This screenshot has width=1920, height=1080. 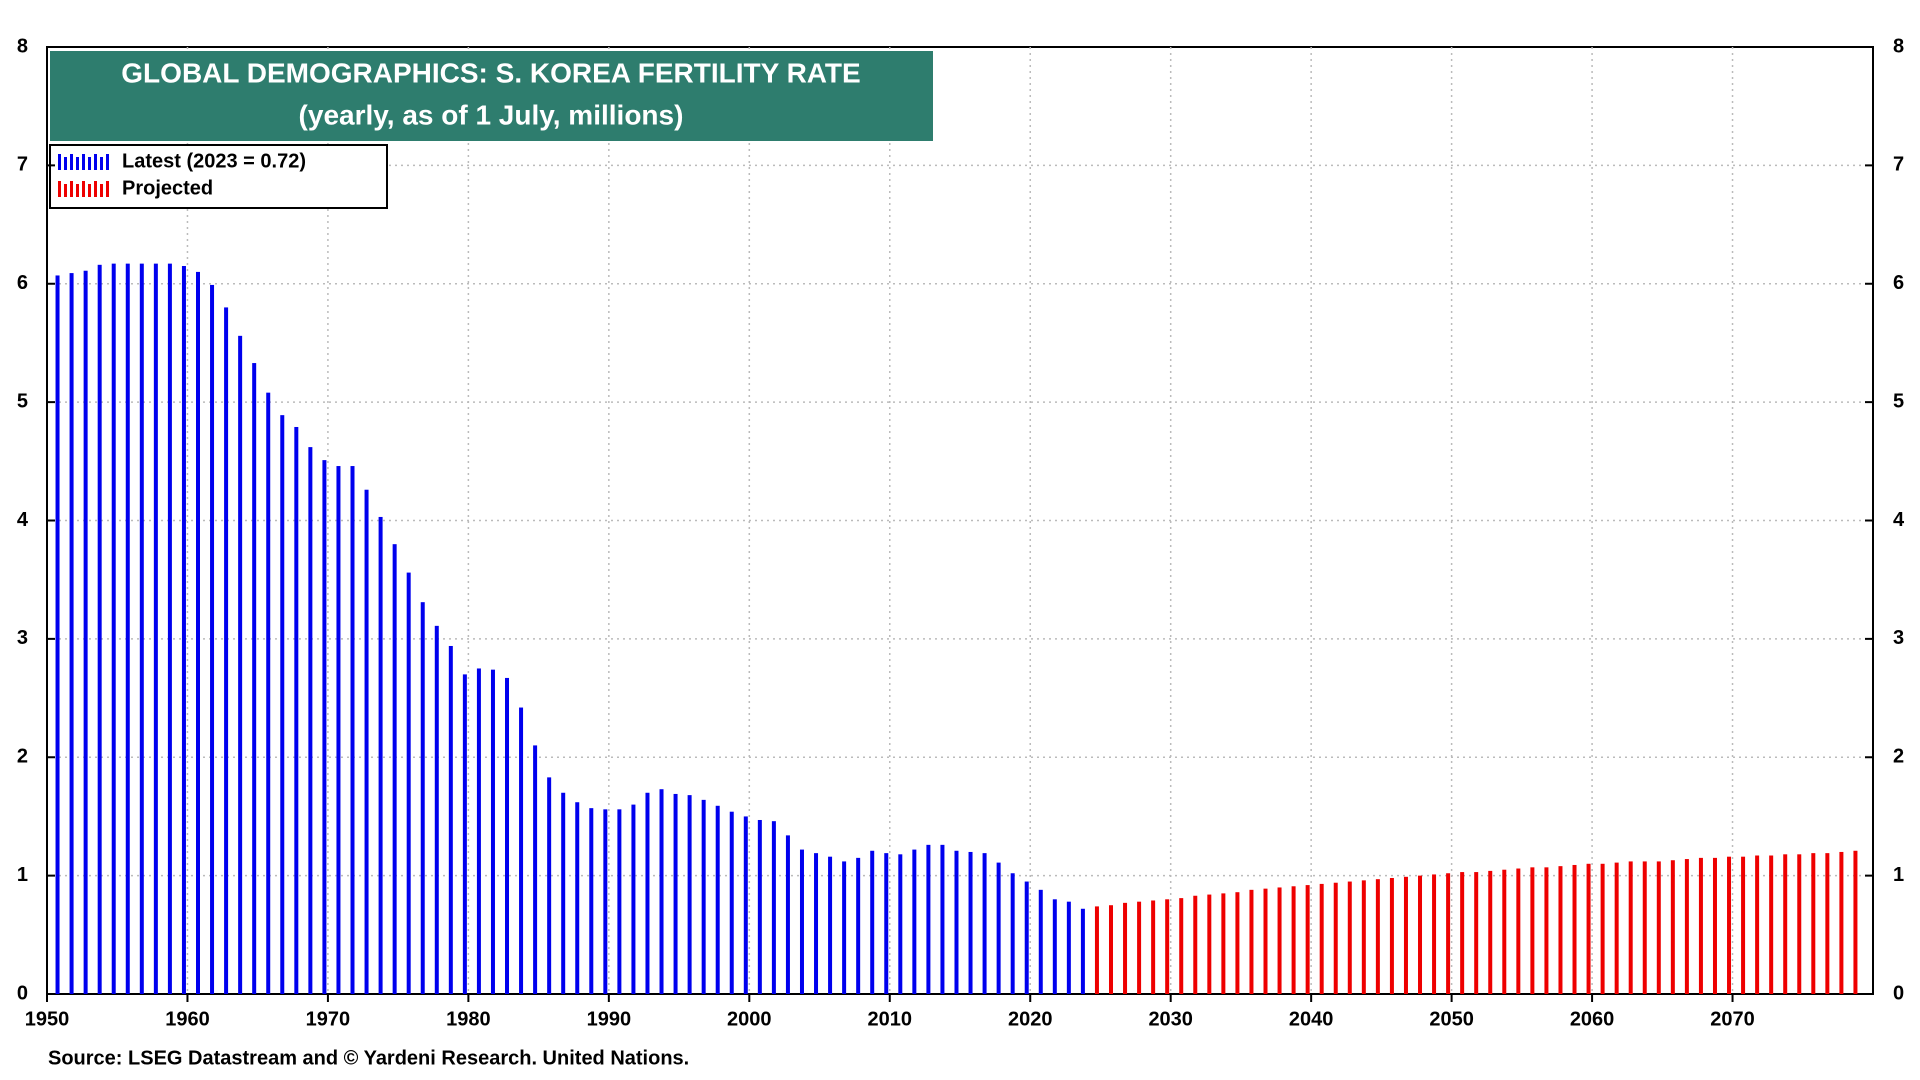 I want to click on chart-subtitle: (yearly, as of 1 July, millions), so click(x=491, y=114).